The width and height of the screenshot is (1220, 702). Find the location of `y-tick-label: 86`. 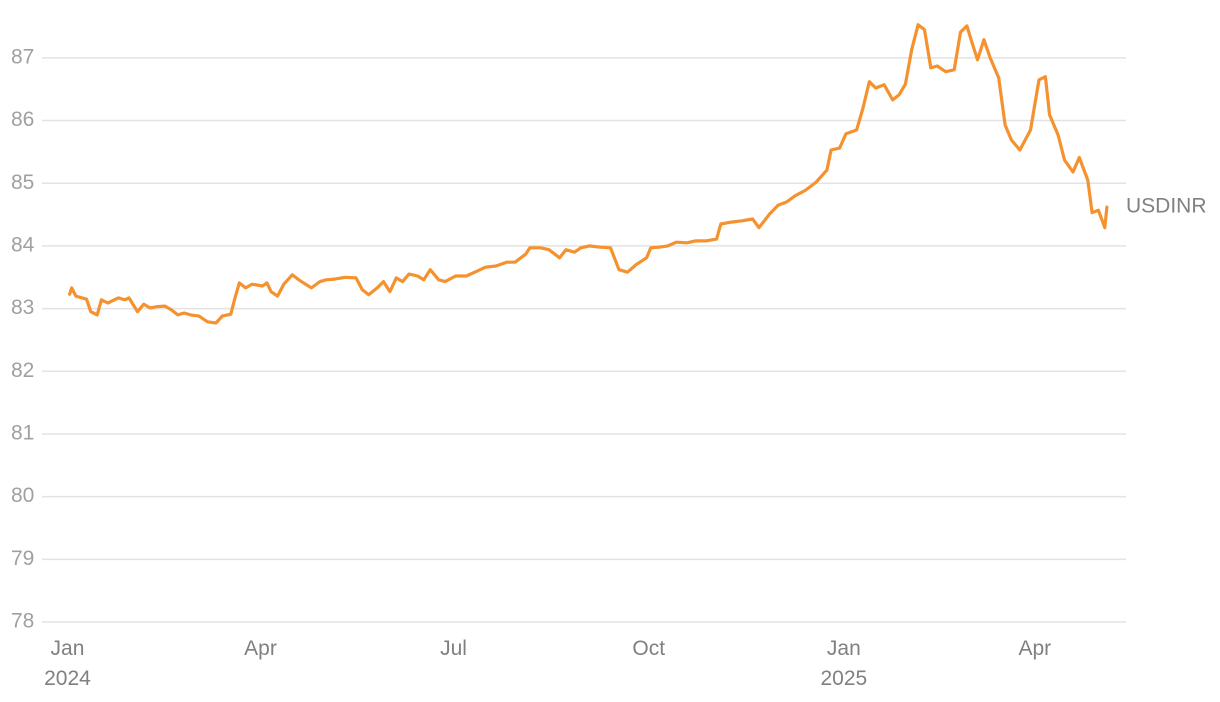

y-tick-label: 86 is located at coordinates (22, 119).